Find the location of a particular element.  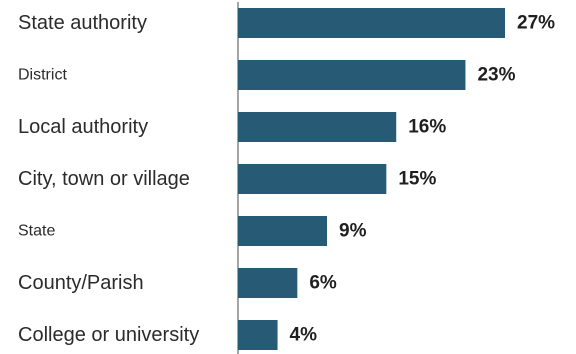

category-label: District is located at coordinates (42, 75).